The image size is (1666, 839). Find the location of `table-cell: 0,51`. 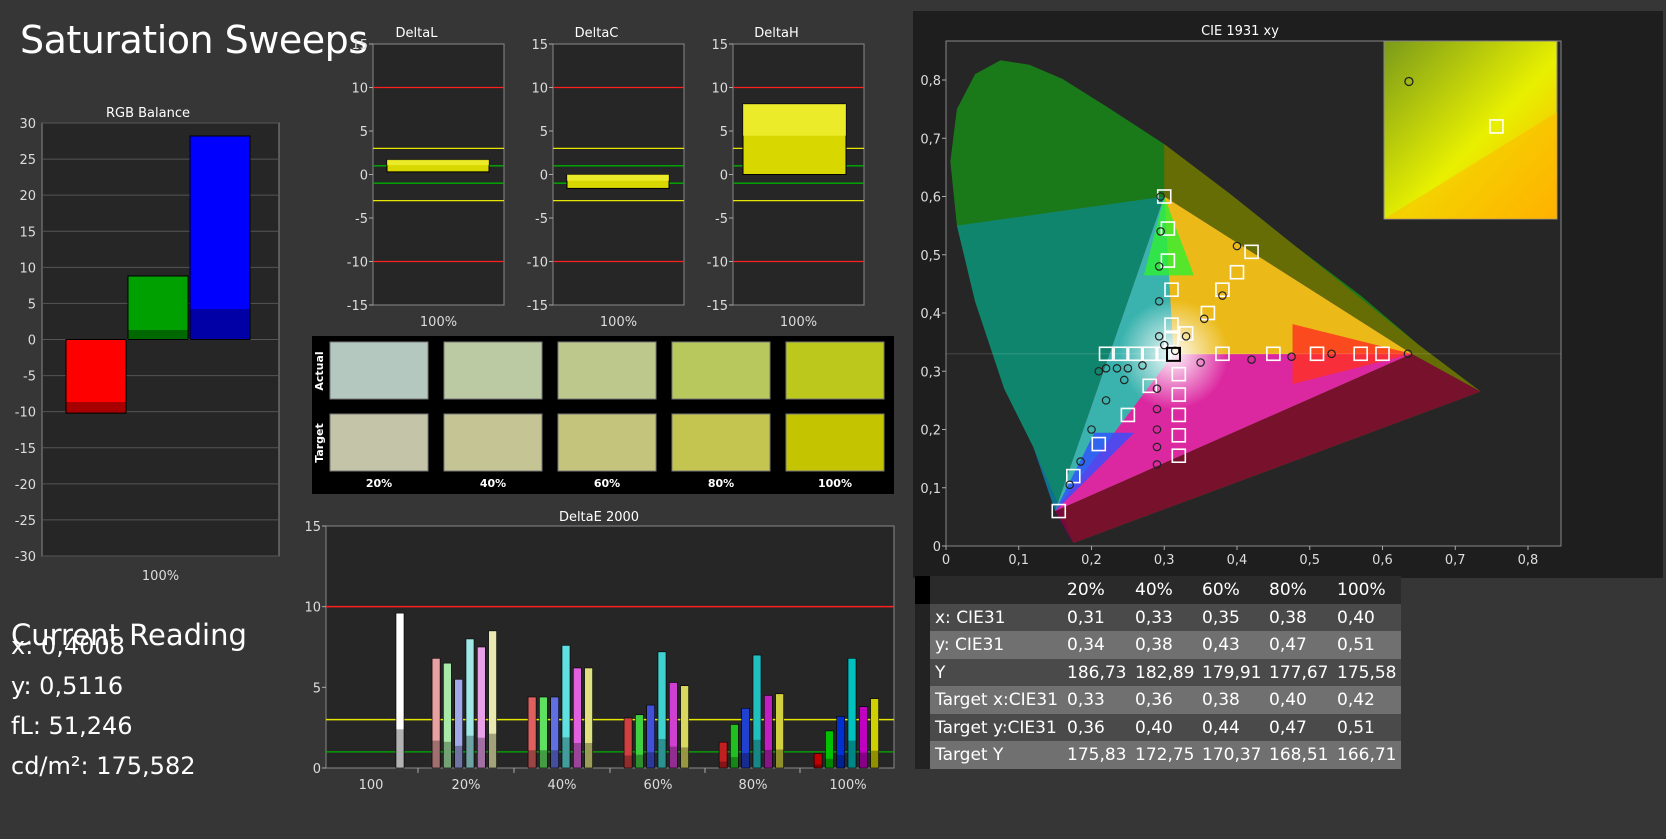

table-cell: 0,51 is located at coordinates (1356, 645).